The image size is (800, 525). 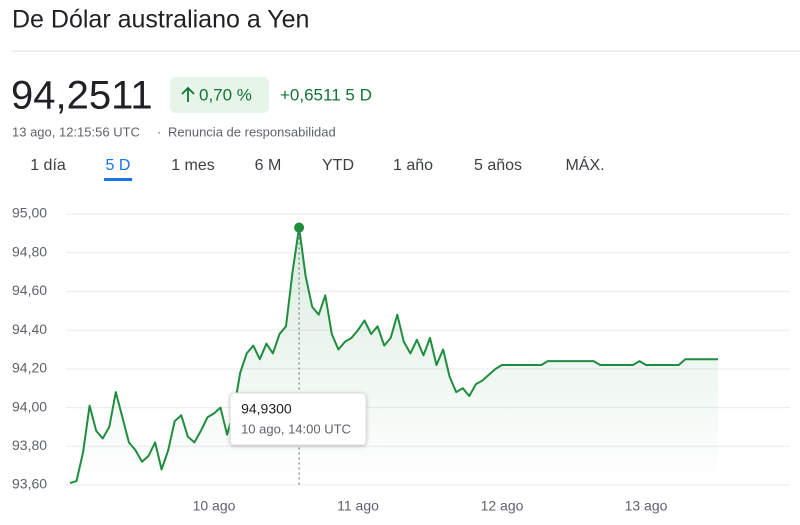 What do you see at coordinates (498, 165) in the screenshot?
I see `range-tab: 5 años` at bounding box center [498, 165].